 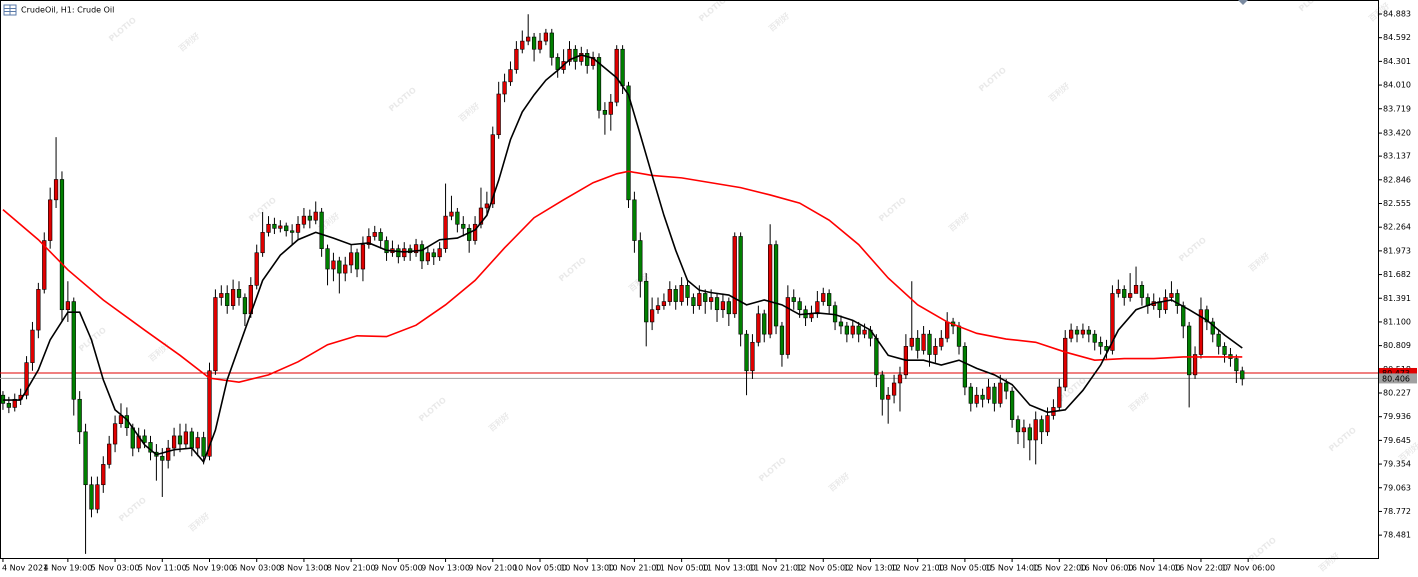 I want to click on x-tick-label: 4 Nov 2021, so click(x=25, y=568).